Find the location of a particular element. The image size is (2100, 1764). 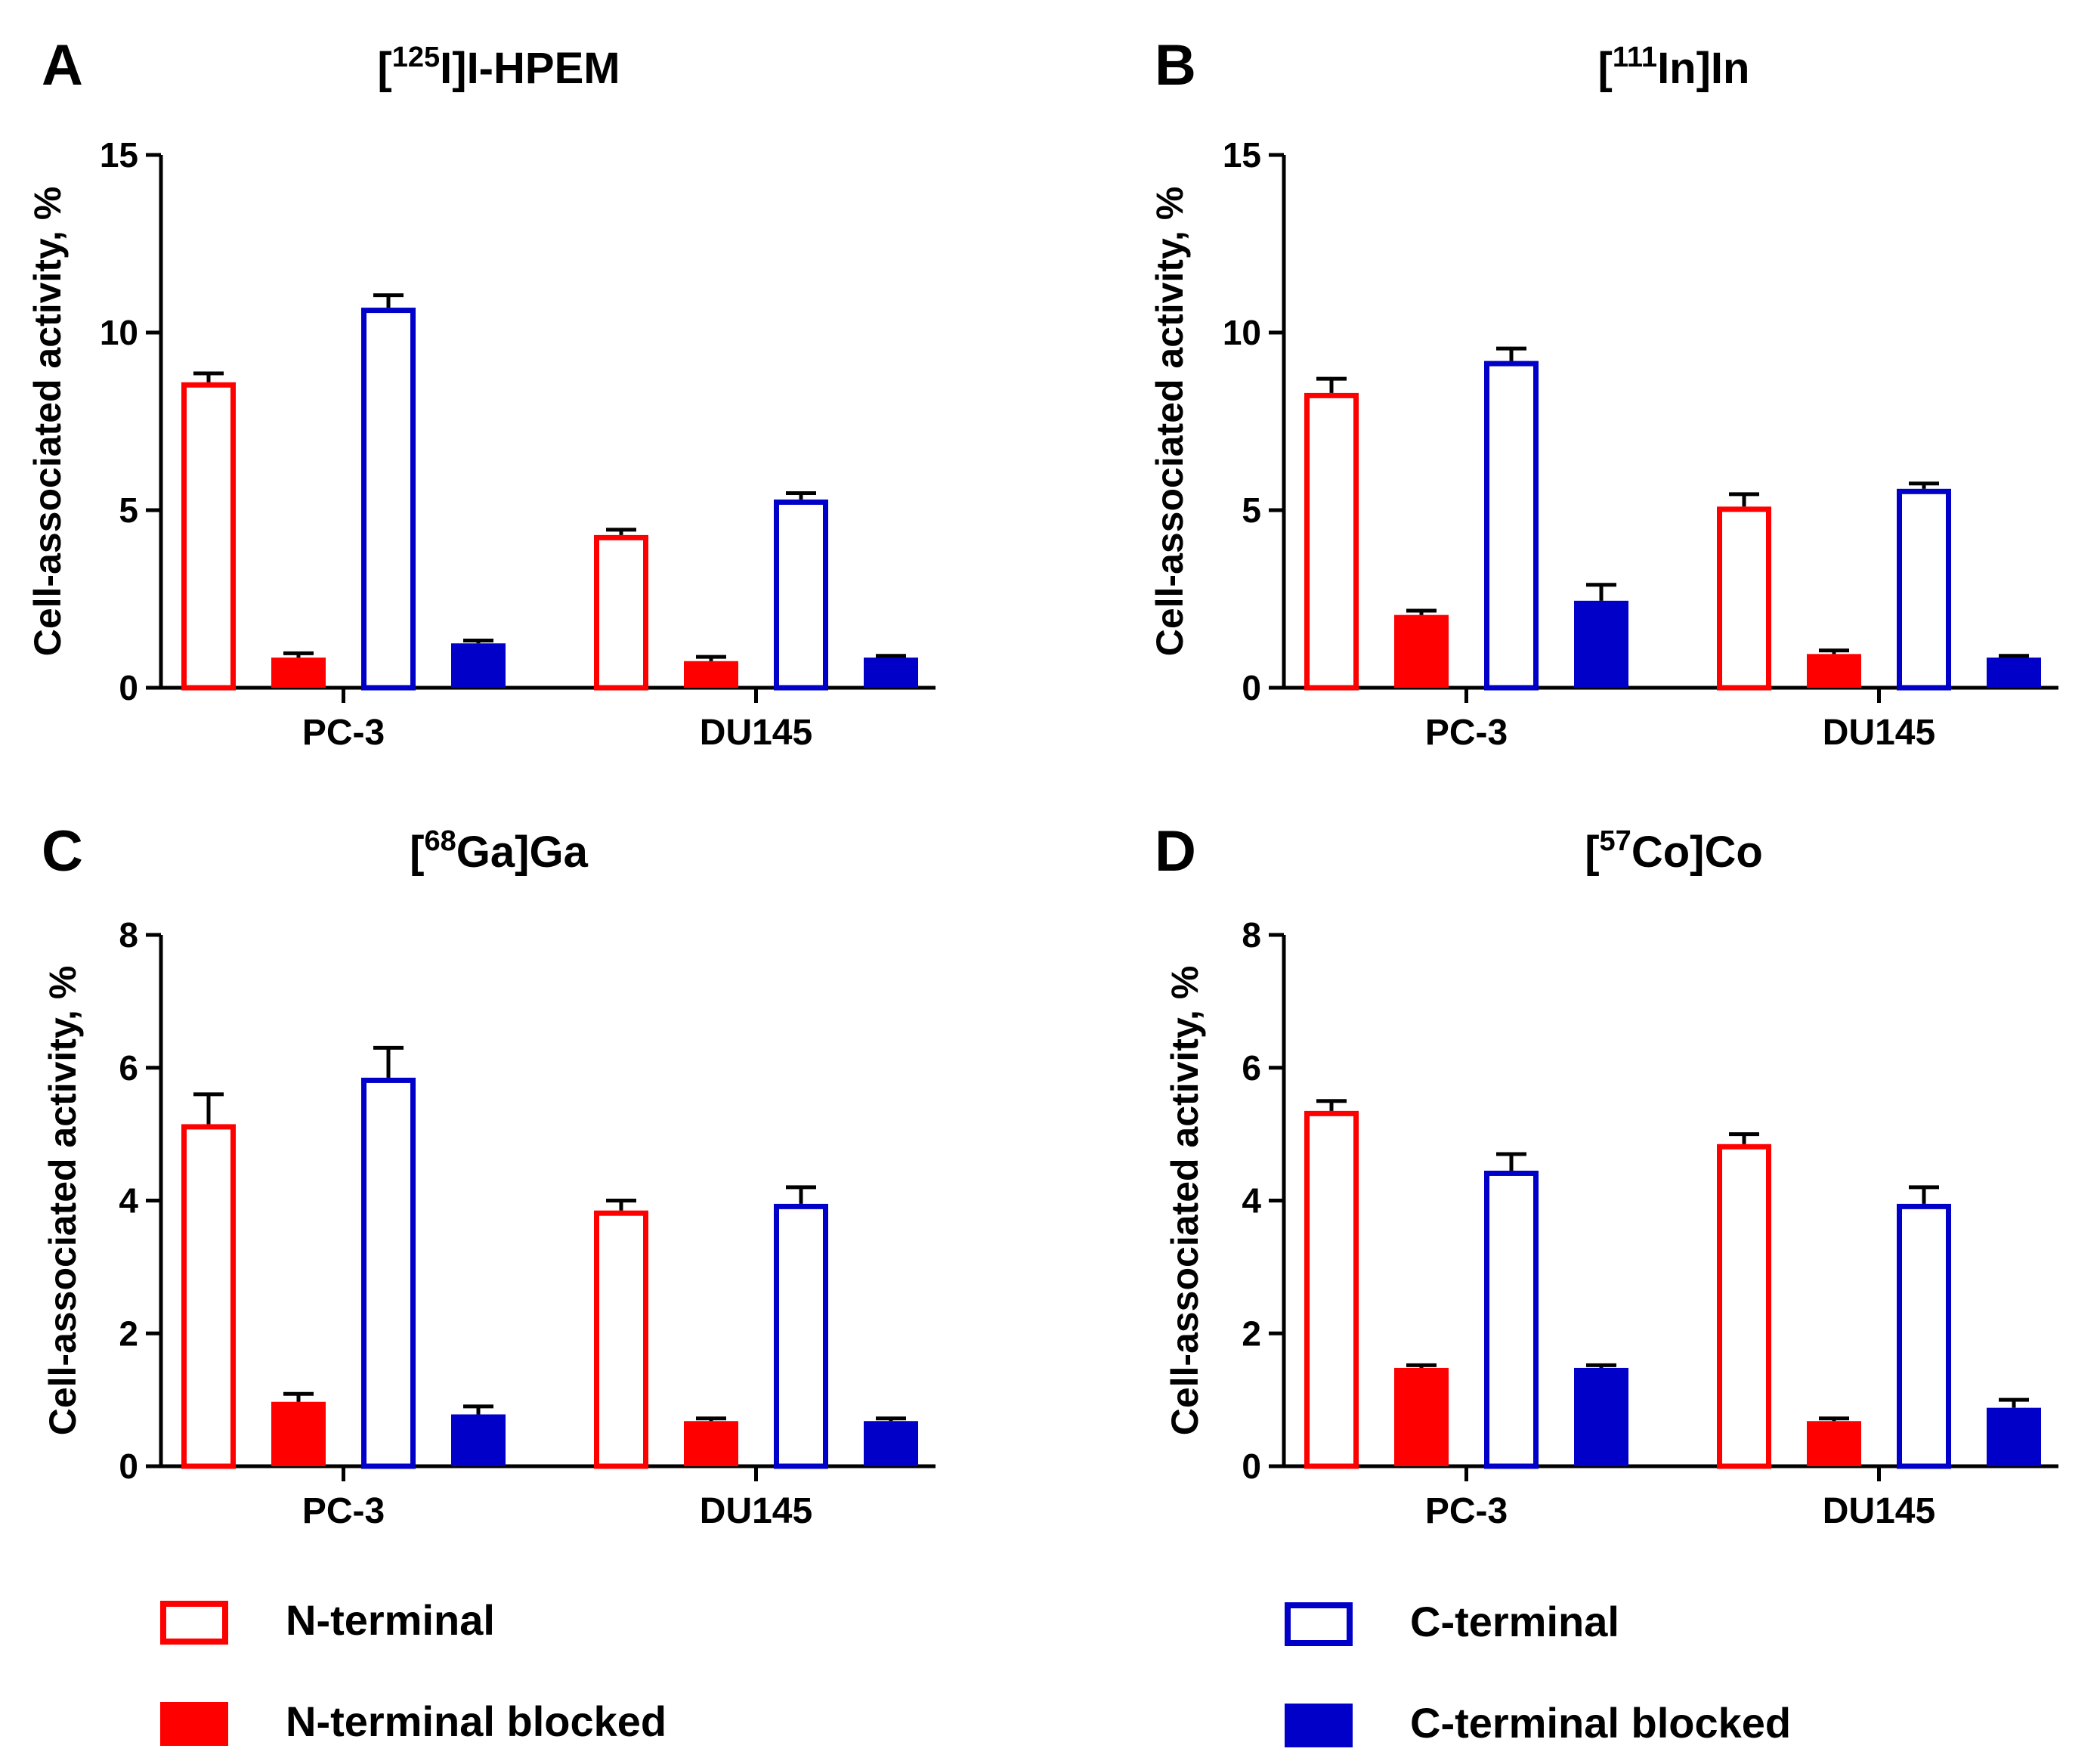

title-superscript: 57 is located at coordinates (1615, 841).